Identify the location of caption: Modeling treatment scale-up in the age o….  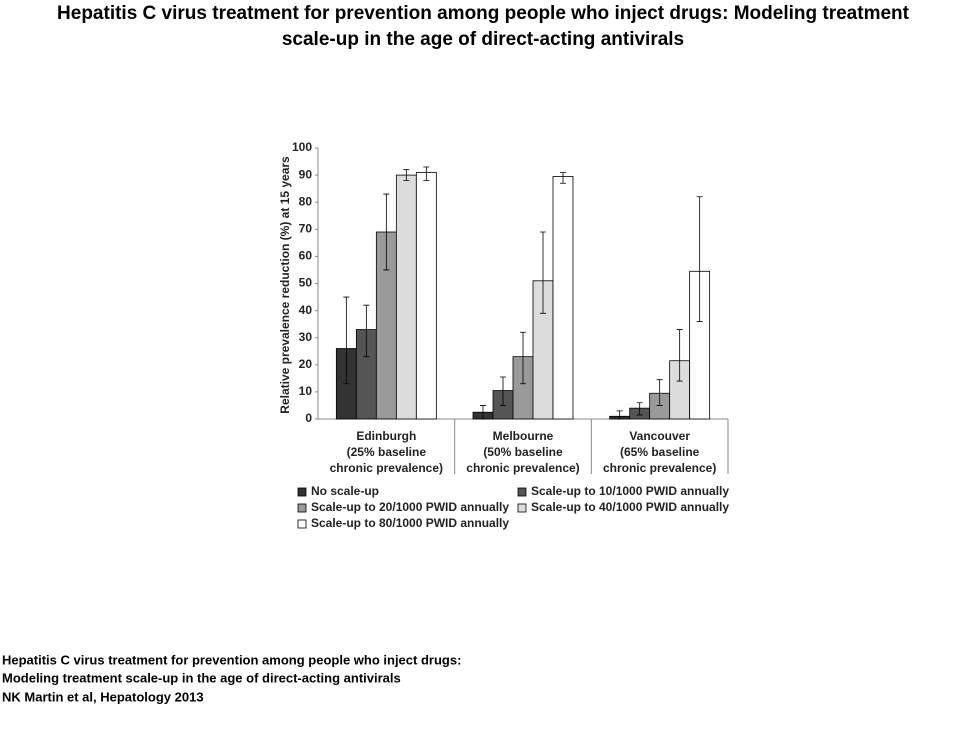
(201, 677).